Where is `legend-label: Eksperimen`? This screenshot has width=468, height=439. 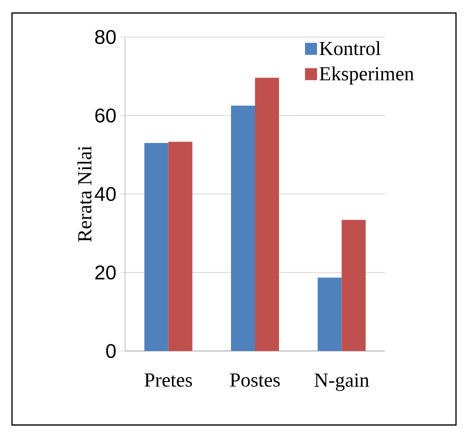 legend-label: Eksperimen is located at coordinates (367, 75).